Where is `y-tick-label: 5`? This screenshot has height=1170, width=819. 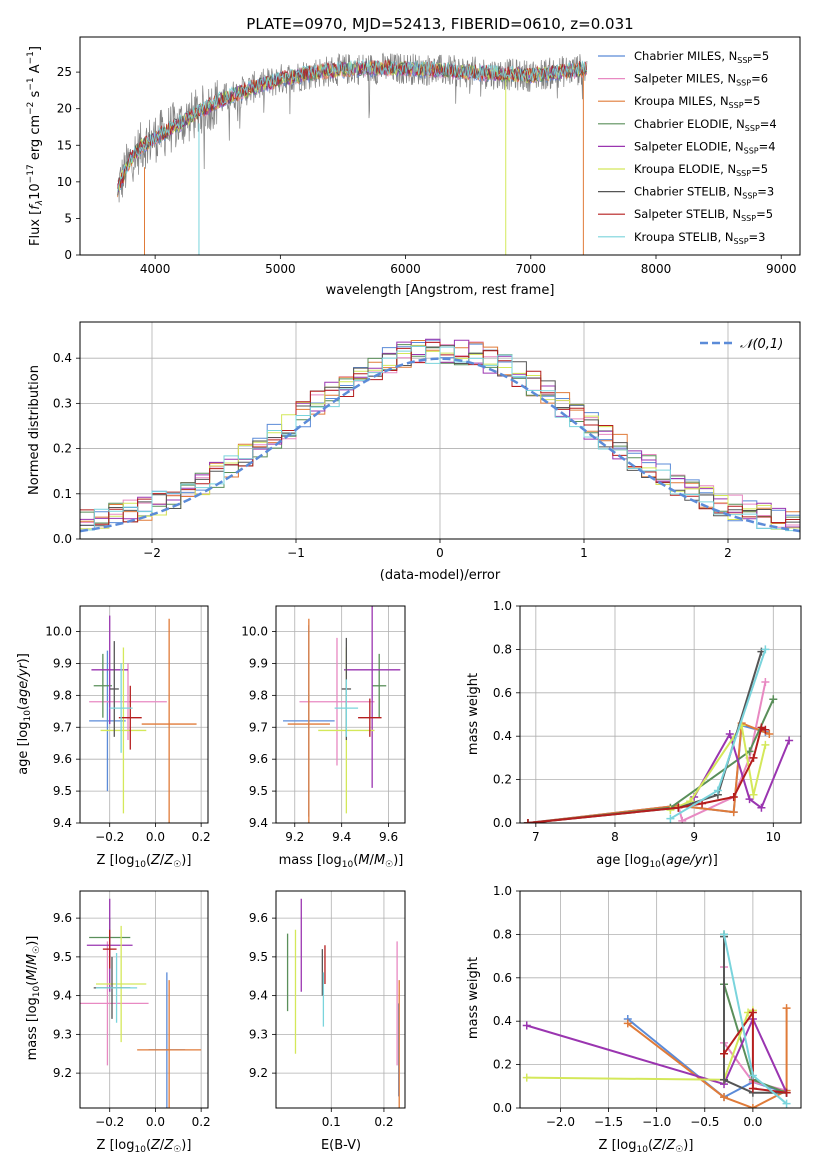
y-tick-label: 5 is located at coordinates (68, 218).